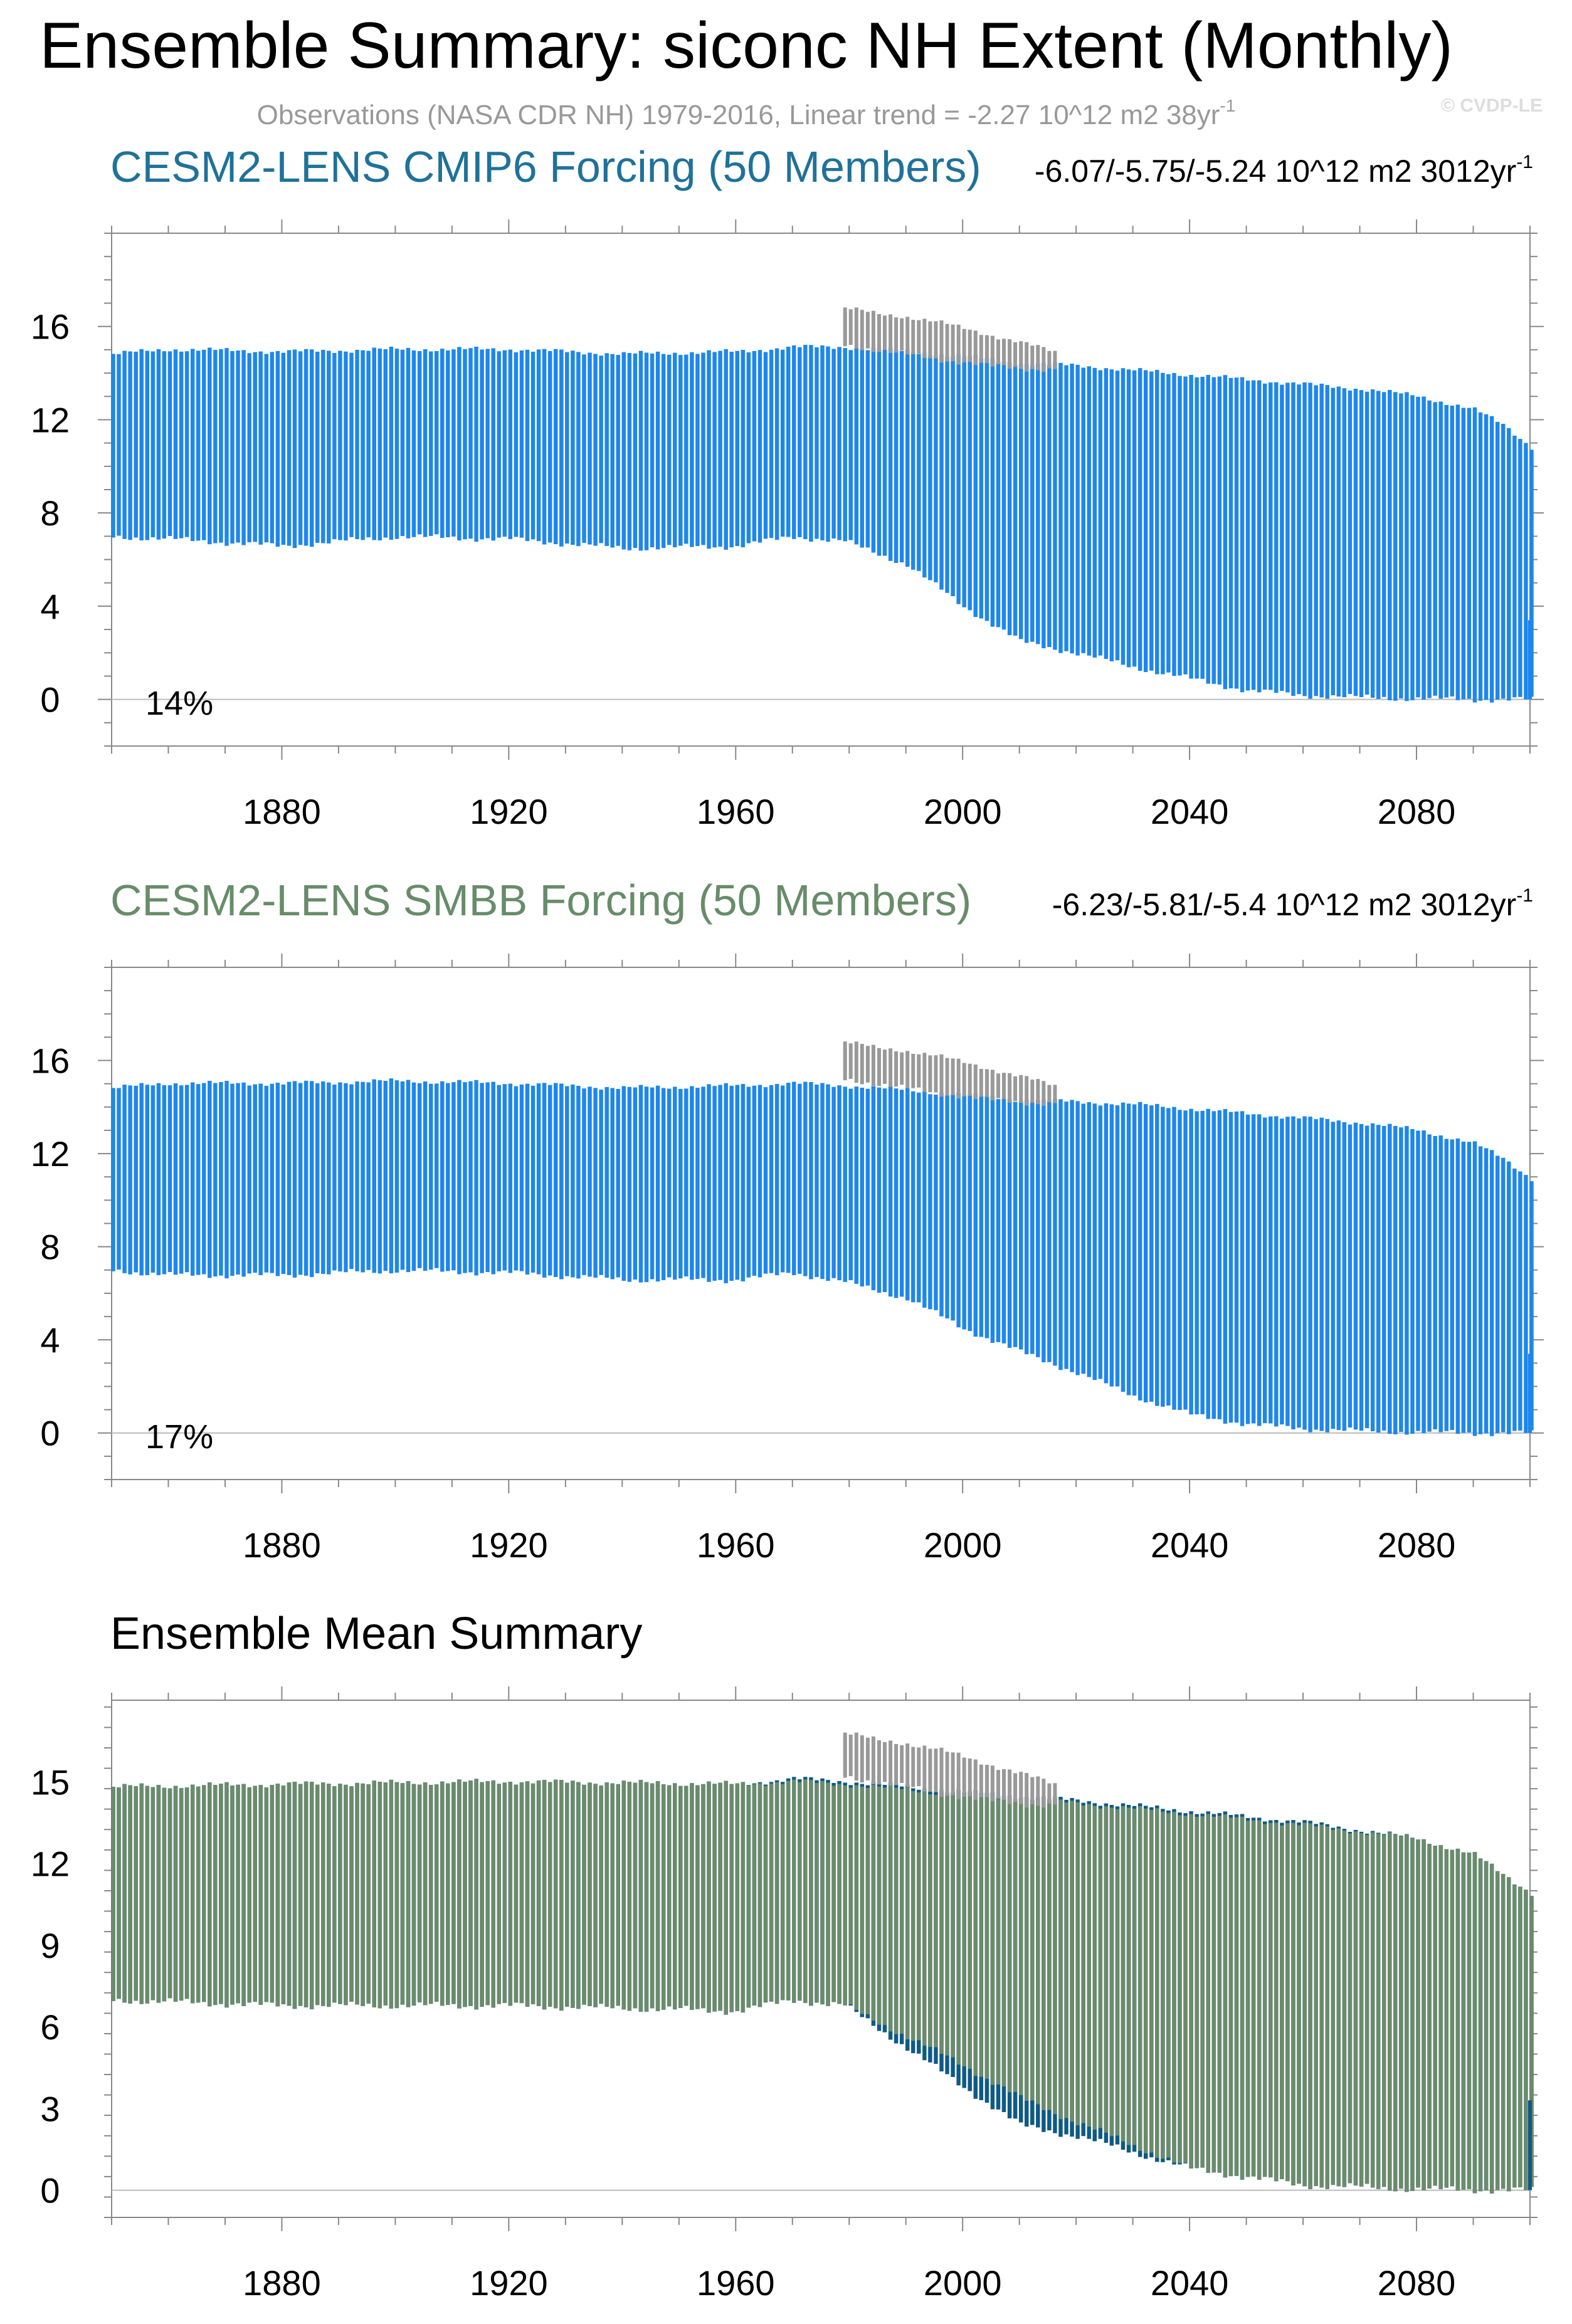 This screenshot has height=2324, width=1572. I want to click on y-tick-label: 6, so click(50, 2027).